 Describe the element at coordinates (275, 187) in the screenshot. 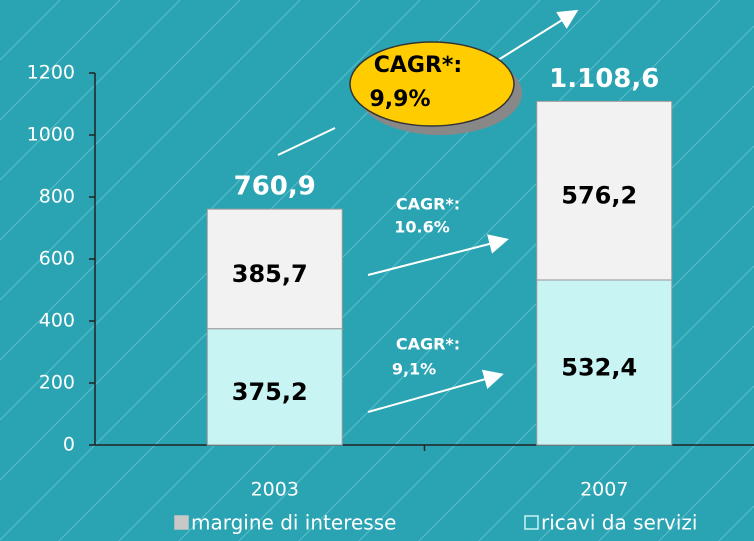

I see `total-label: 760,9` at that location.